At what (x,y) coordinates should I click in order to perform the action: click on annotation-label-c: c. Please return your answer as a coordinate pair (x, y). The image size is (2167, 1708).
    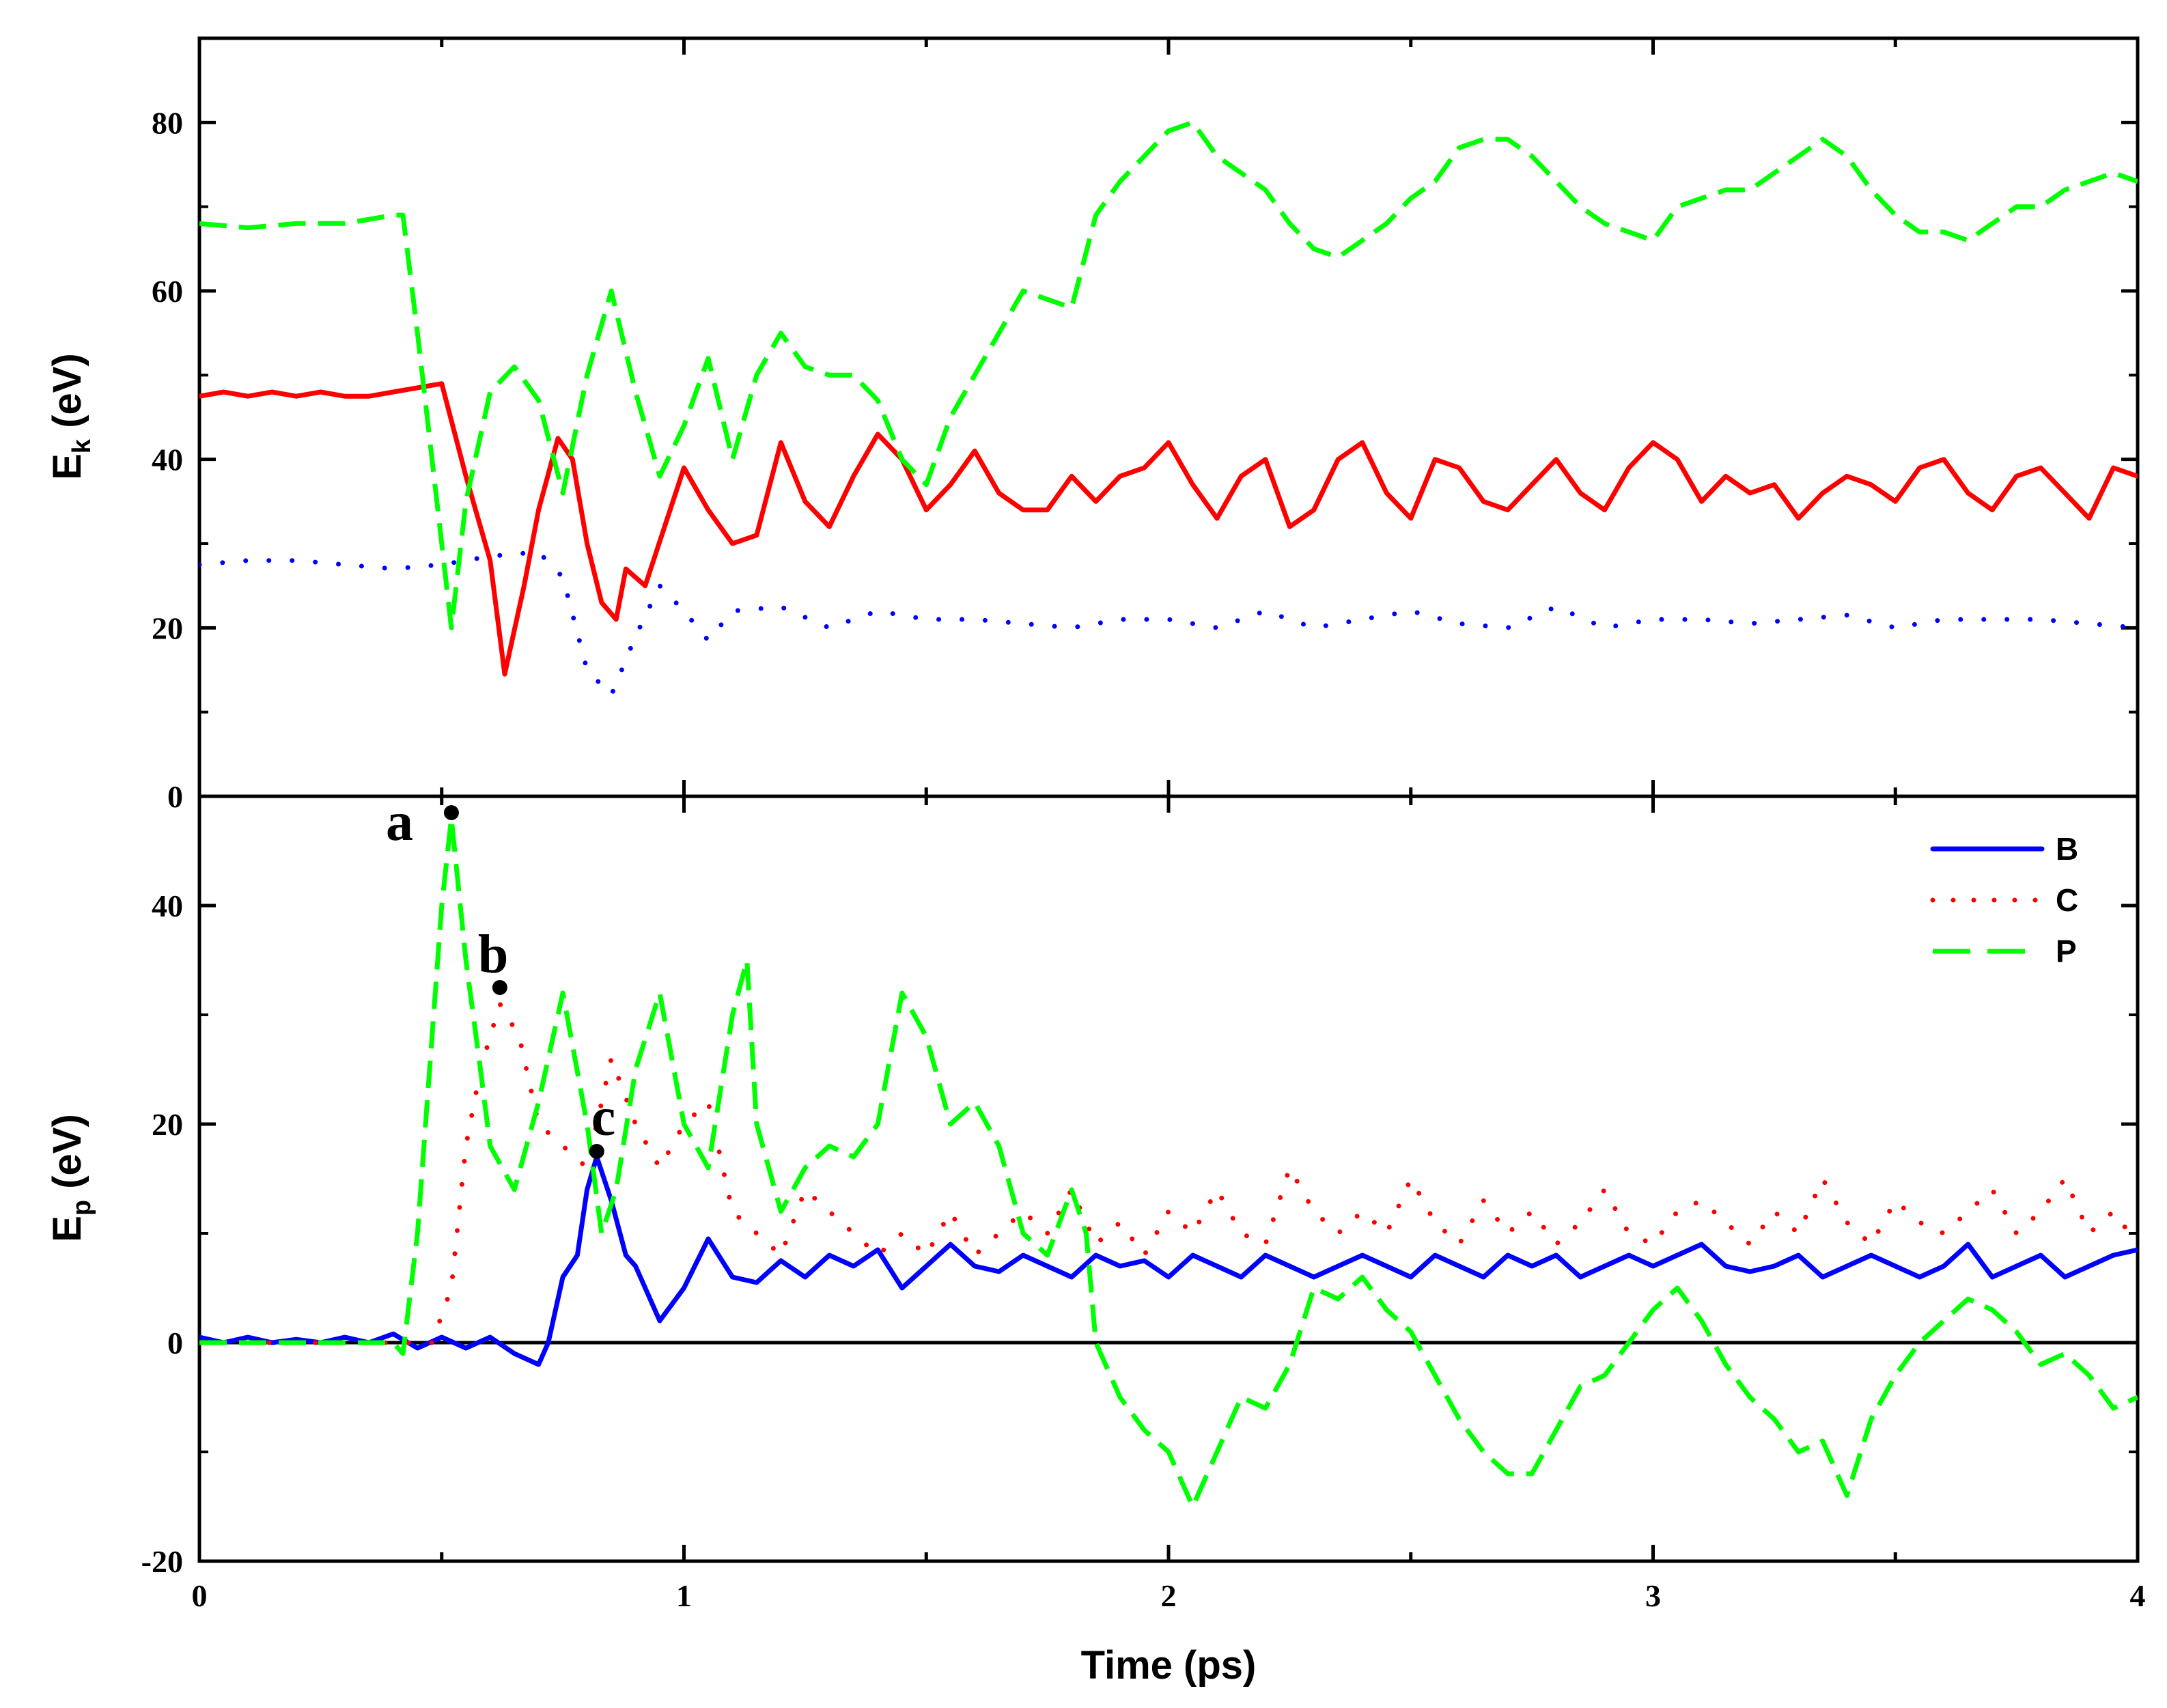
    Looking at the image, I should click on (603, 1117).